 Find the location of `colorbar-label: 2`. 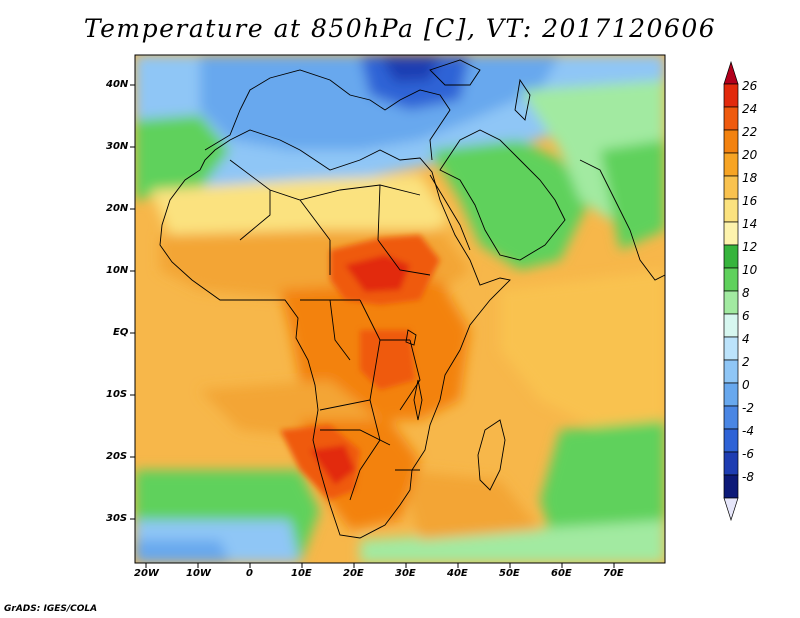

colorbar-label: 2 is located at coordinates (746, 362).